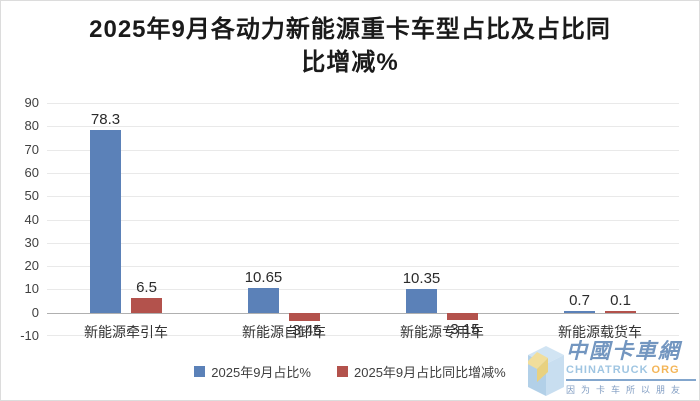 Image resolution: width=700 pixels, height=401 pixels. I want to click on y-tick-label-10: 10, so click(31, 289).